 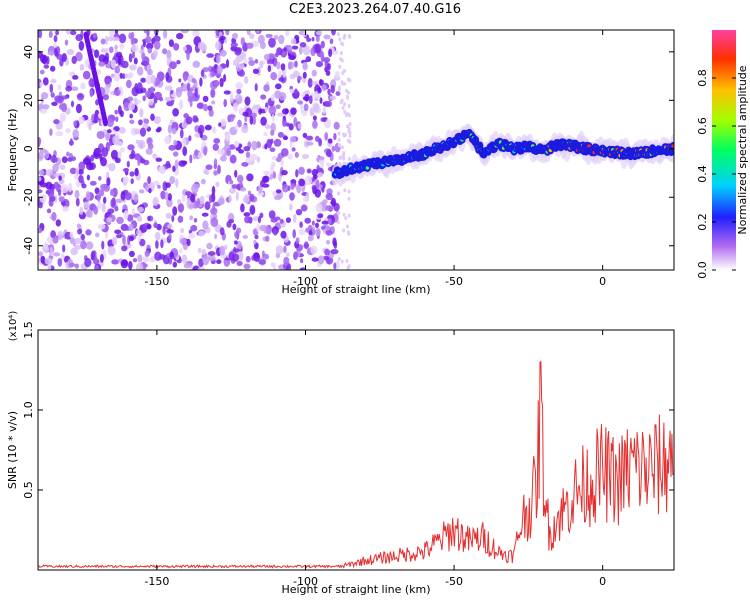 What do you see at coordinates (724, 150) in the screenshot?
I see `colorbar-gradient` at bounding box center [724, 150].